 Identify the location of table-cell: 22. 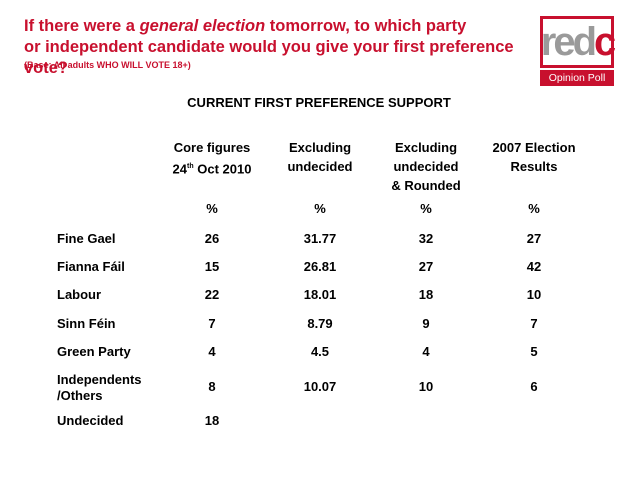
(212, 294).